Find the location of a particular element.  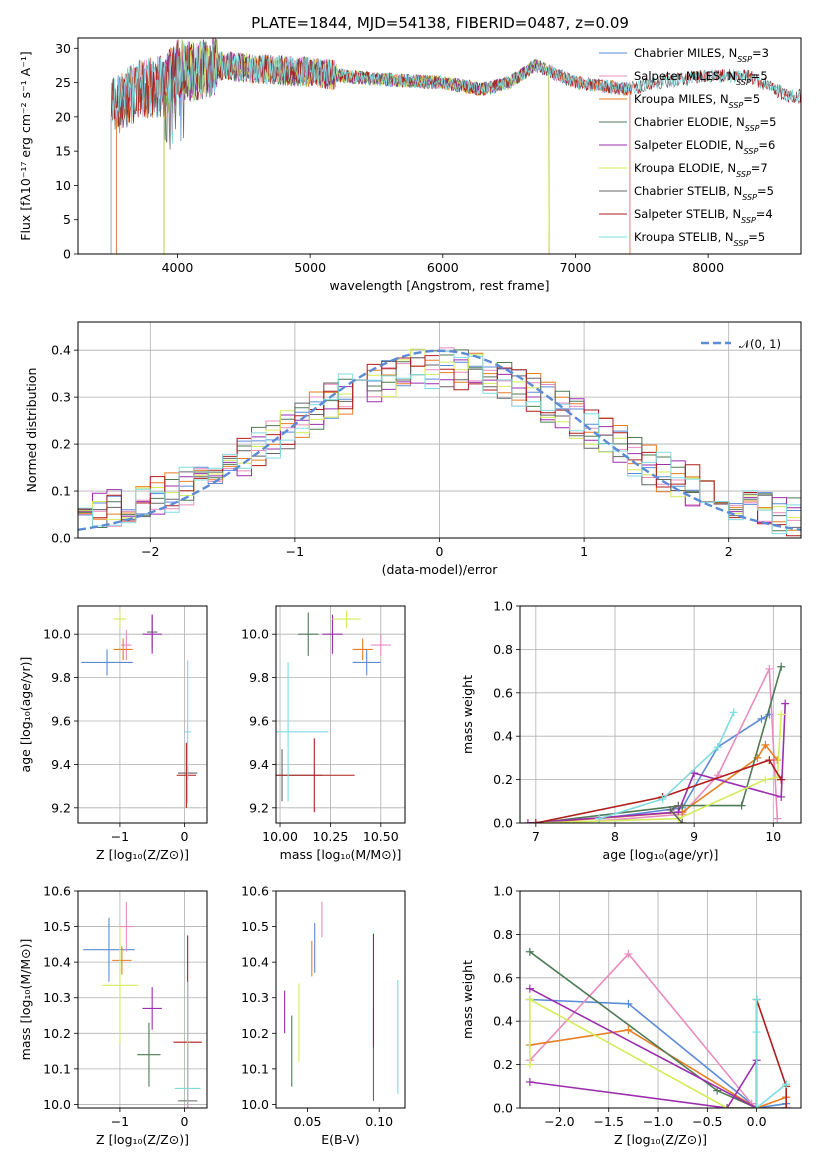

x-tick-label: 0.10 is located at coordinates (379, 1121).